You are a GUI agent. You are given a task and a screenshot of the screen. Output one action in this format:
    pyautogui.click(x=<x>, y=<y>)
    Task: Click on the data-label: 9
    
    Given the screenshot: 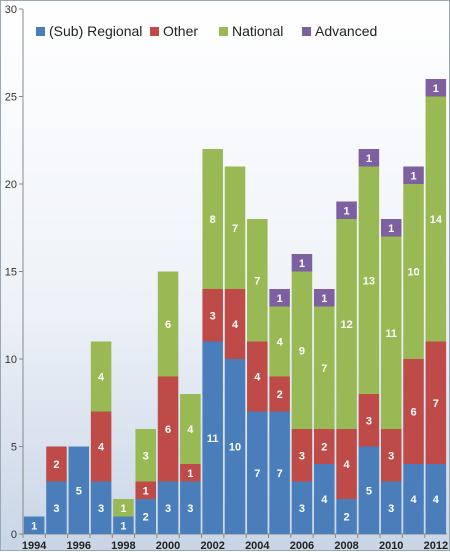 What is the action you would take?
    pyautogui.click(x=302, y=351)
    